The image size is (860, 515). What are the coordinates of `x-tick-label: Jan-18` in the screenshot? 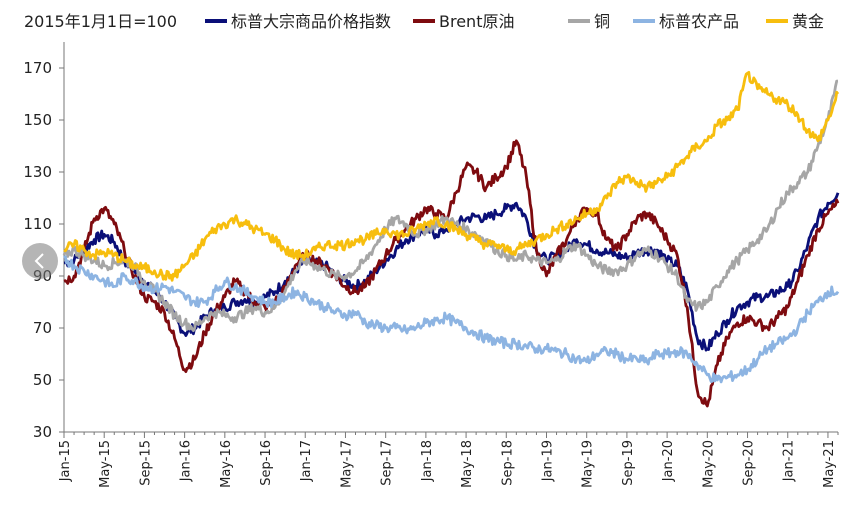 It's located at (427, 461).